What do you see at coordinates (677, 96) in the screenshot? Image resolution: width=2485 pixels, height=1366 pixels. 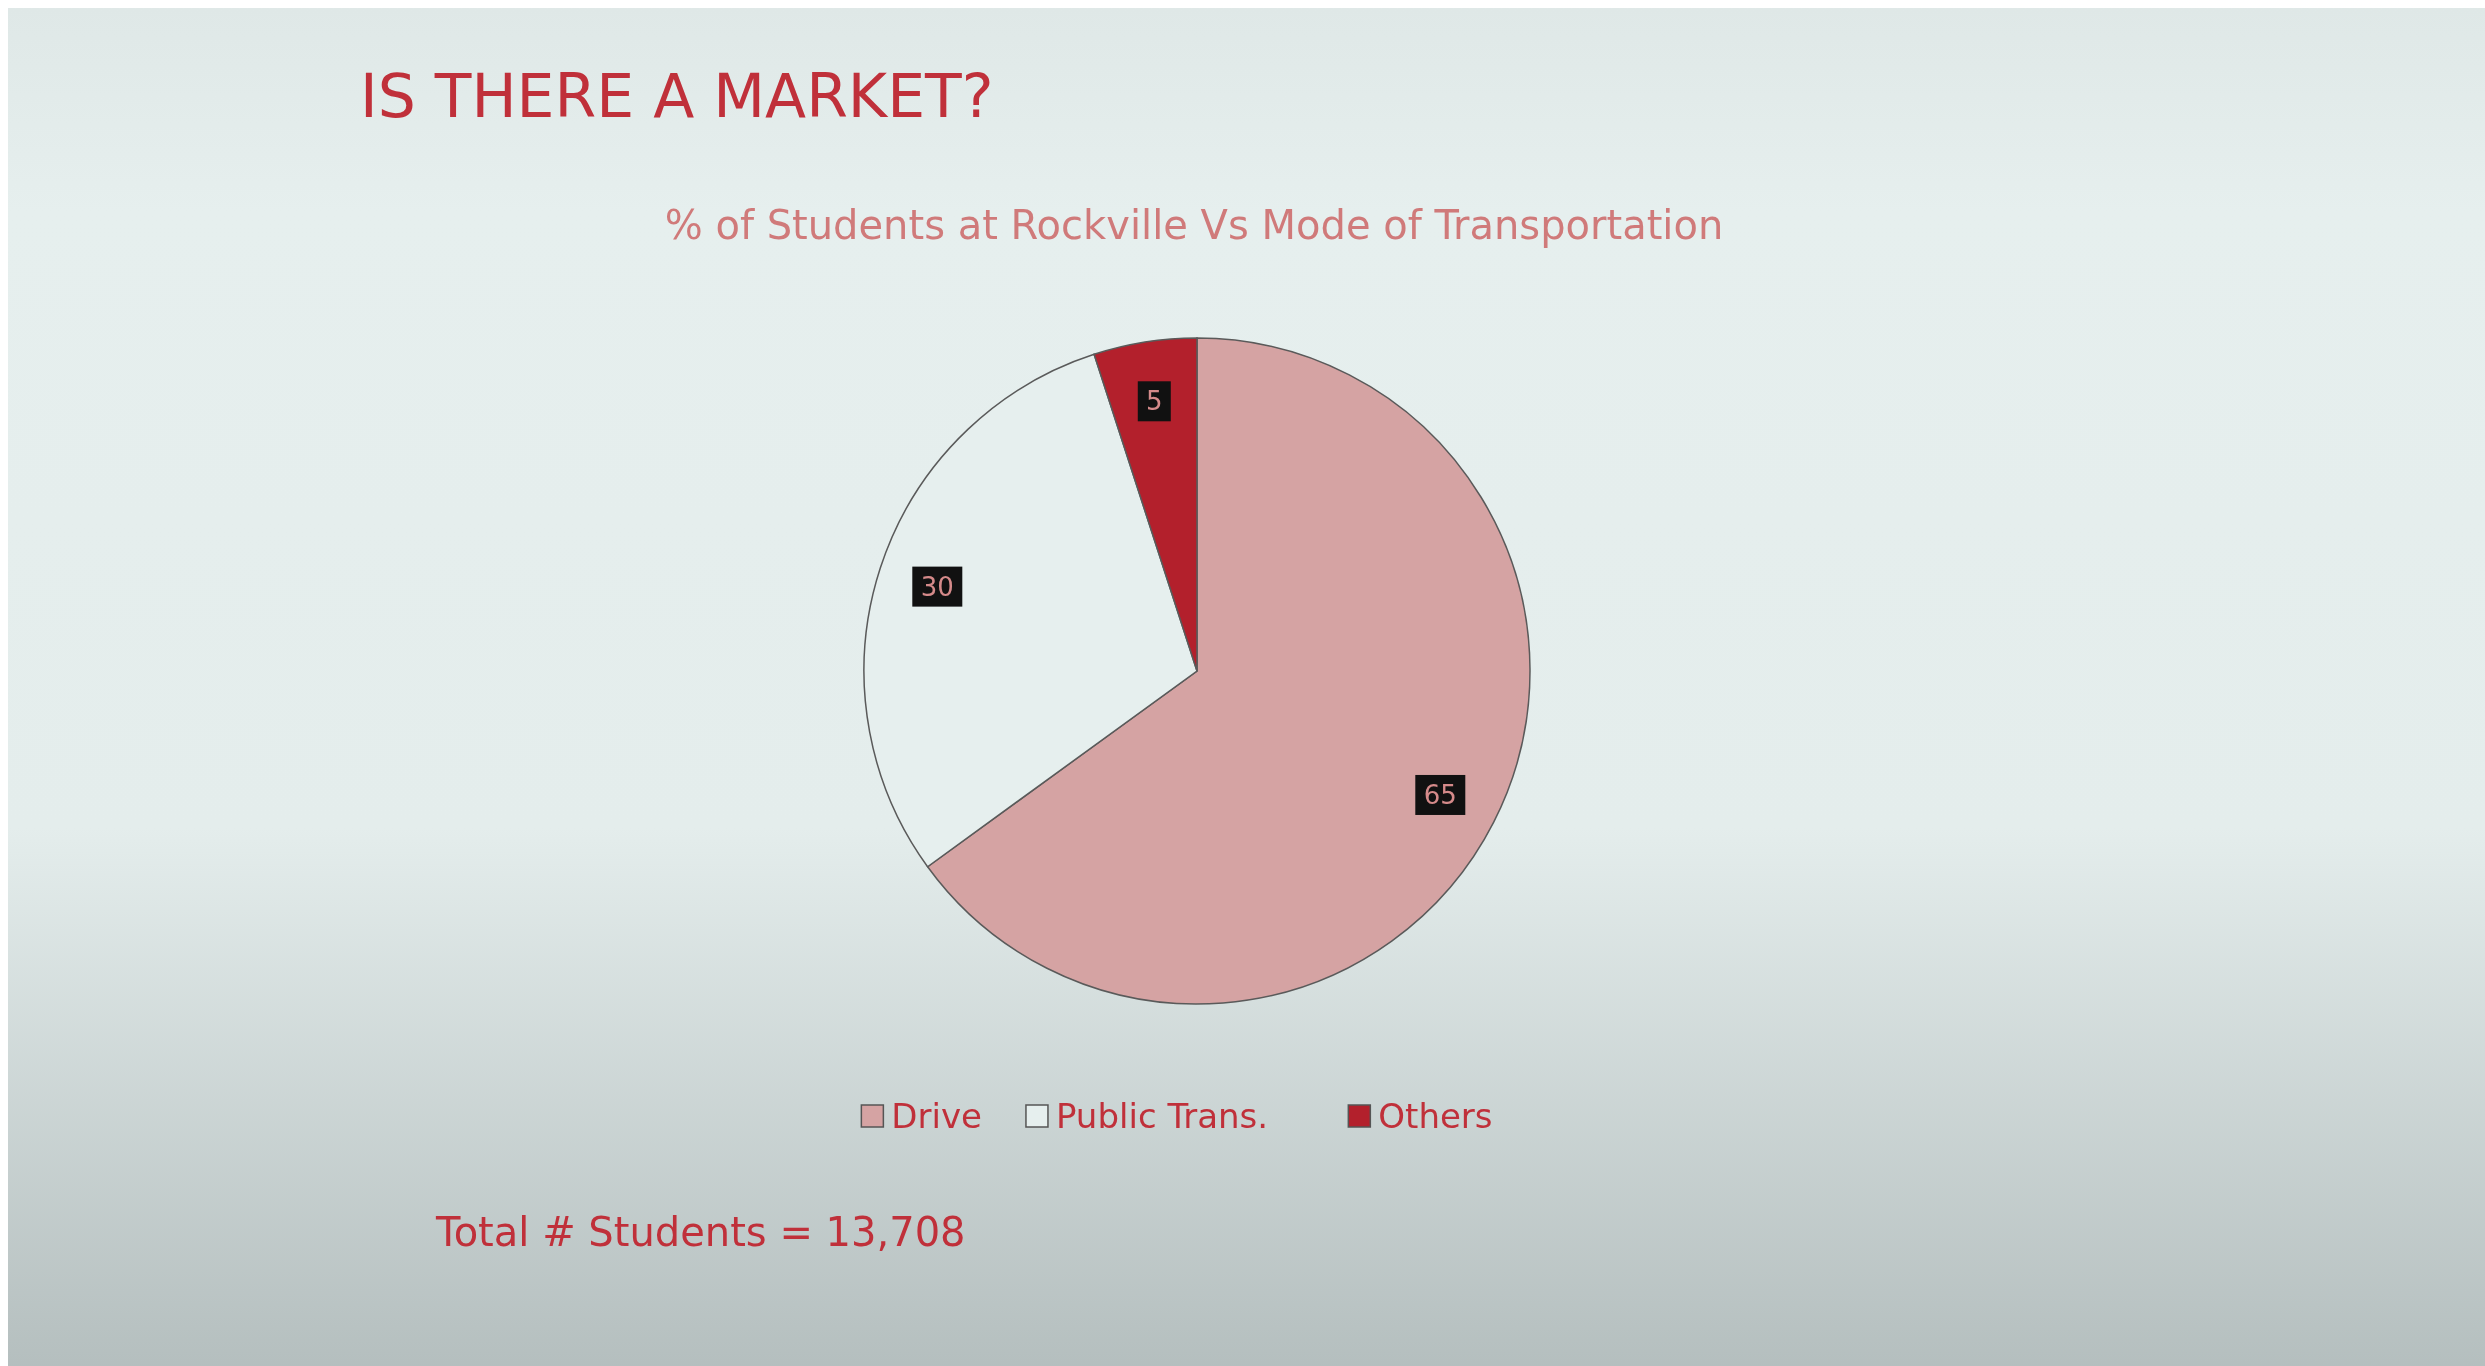 I see `chart-title: IS THERE A MARKET?` at bounding box center [677, 96].